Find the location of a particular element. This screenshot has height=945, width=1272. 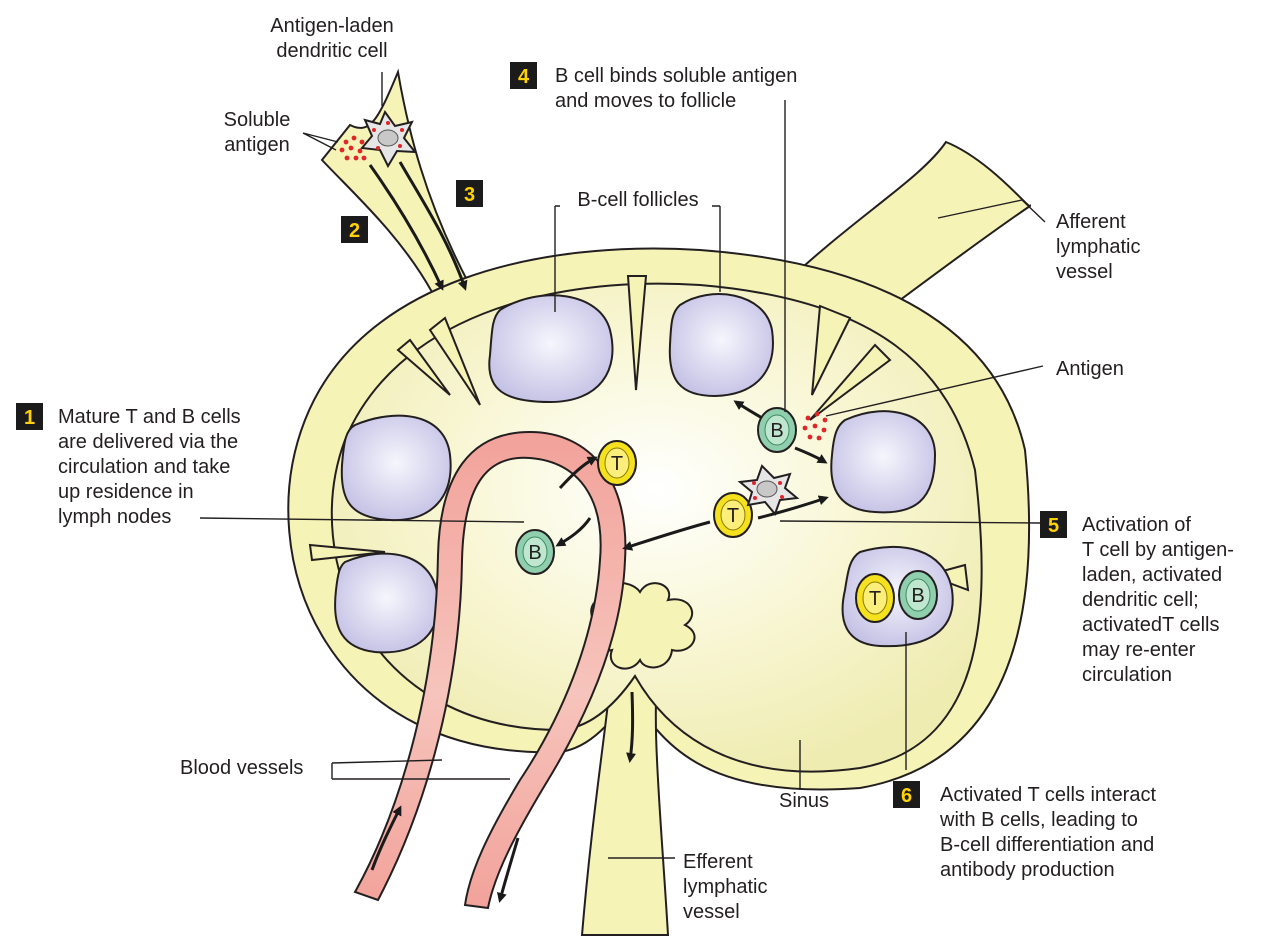

label-afferent-line3: vessel is located at coordinates (1084, 272).